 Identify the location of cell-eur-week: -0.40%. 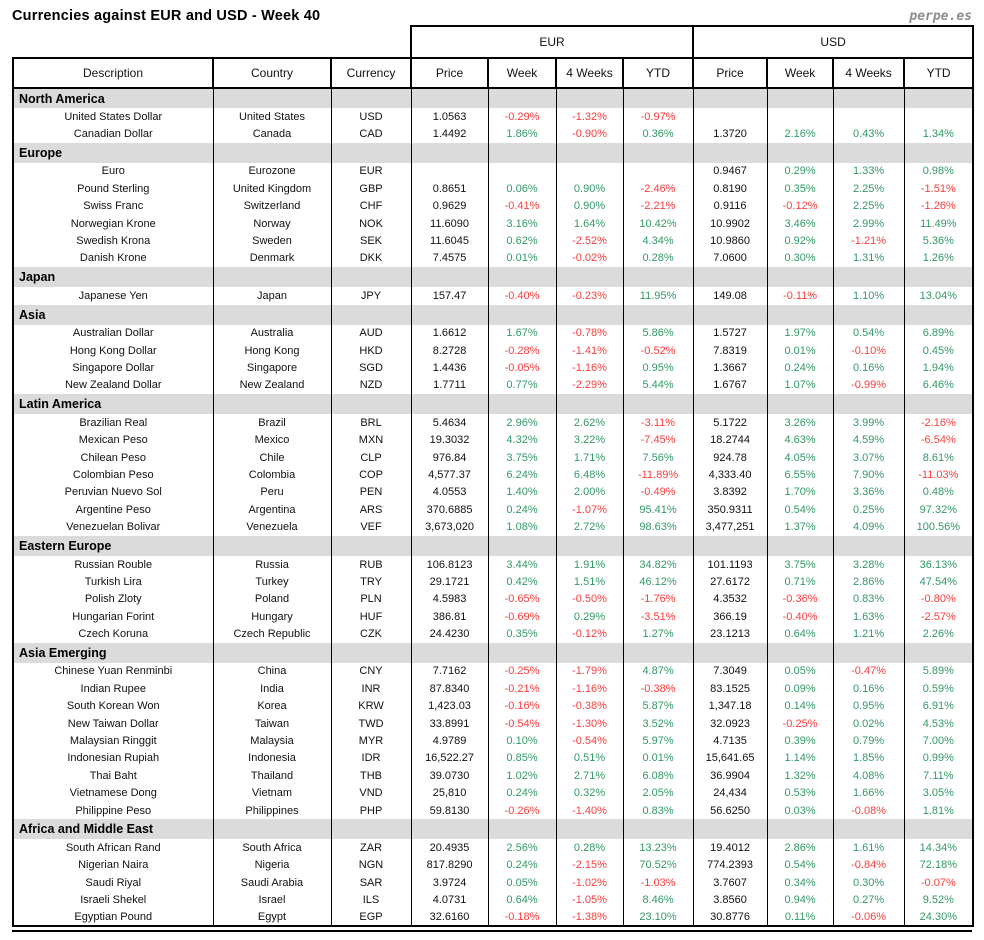
(522, 296).